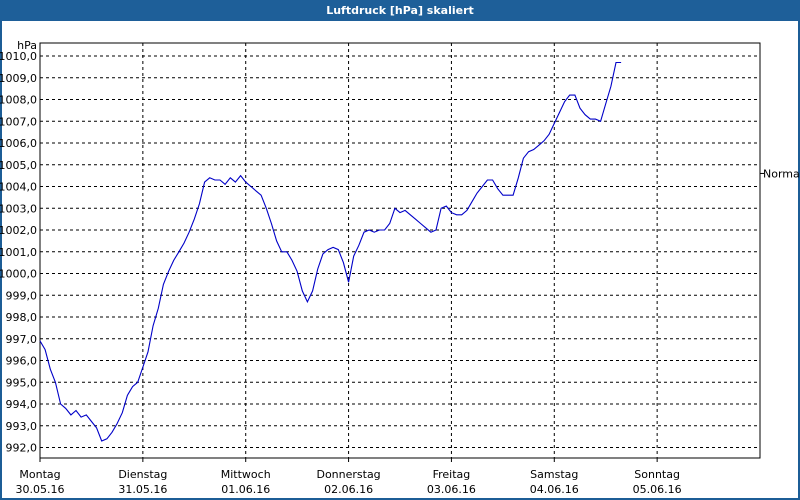  What do you see at coordinates (18, 100) in the screenshot?
I see `y-tick-label: 1008,0` at bounding box center [18, 100].